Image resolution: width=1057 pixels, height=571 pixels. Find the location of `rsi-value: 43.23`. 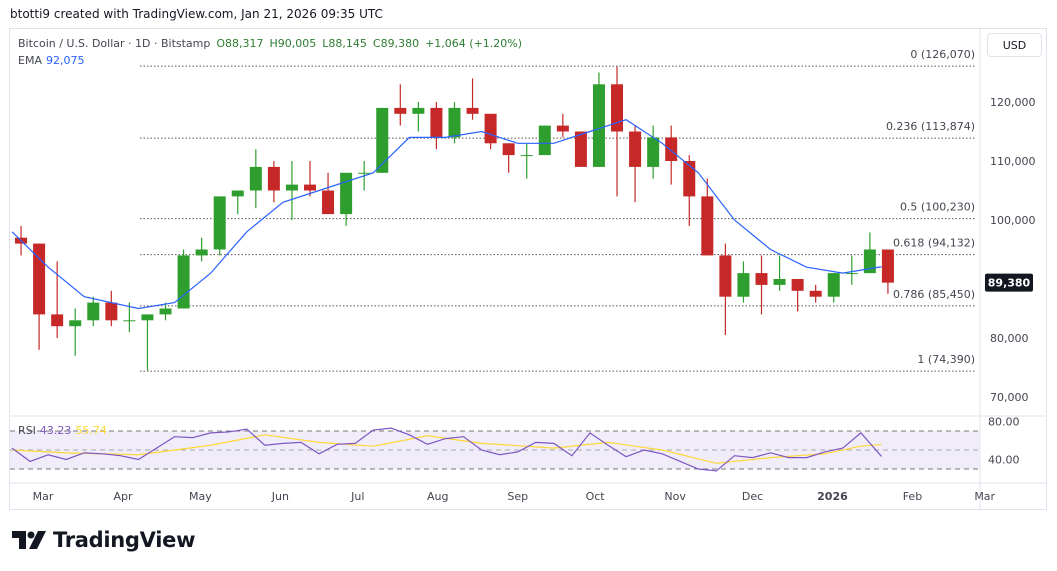

rsi-value: 43.23 is located at coordinates (55, 430).